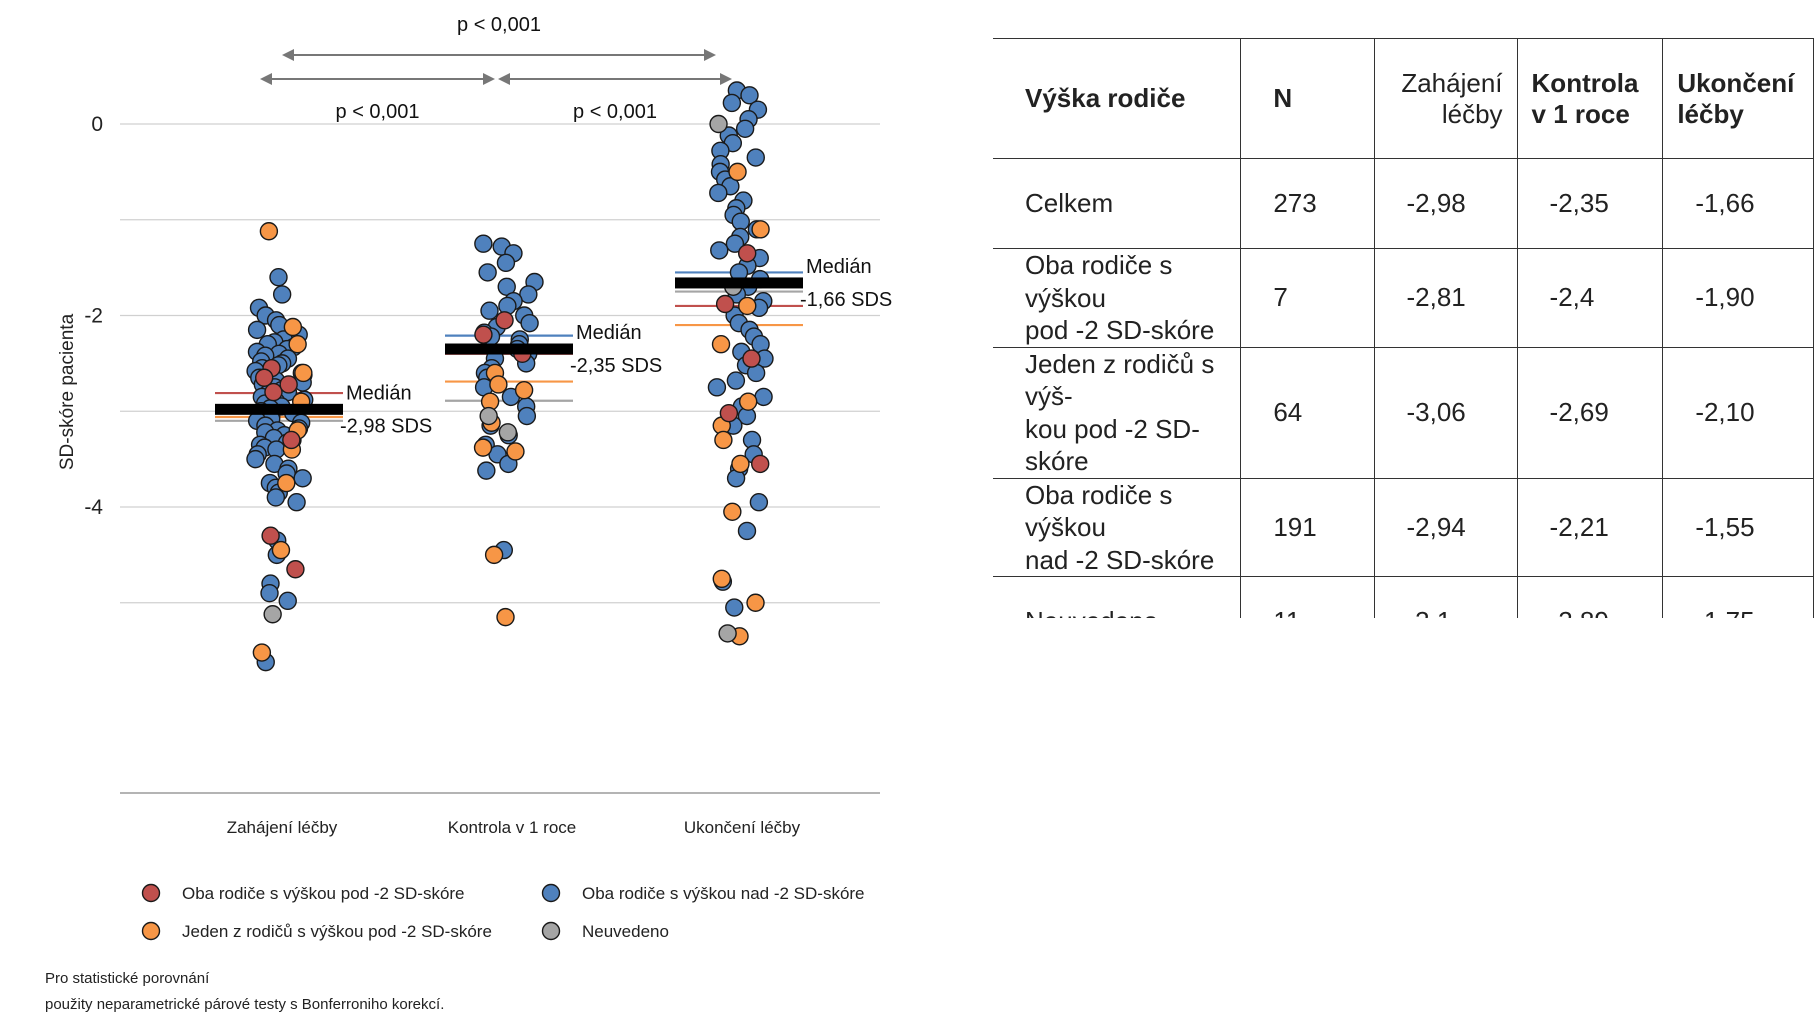 Image resolution: width=1814 pixels, height=1028 pixels. What do you see at coordinates (1120, 559) in the screenshot?
I see `row-label-line-2: nad -2 SD-skóre` at bounding box center [1120, 559].